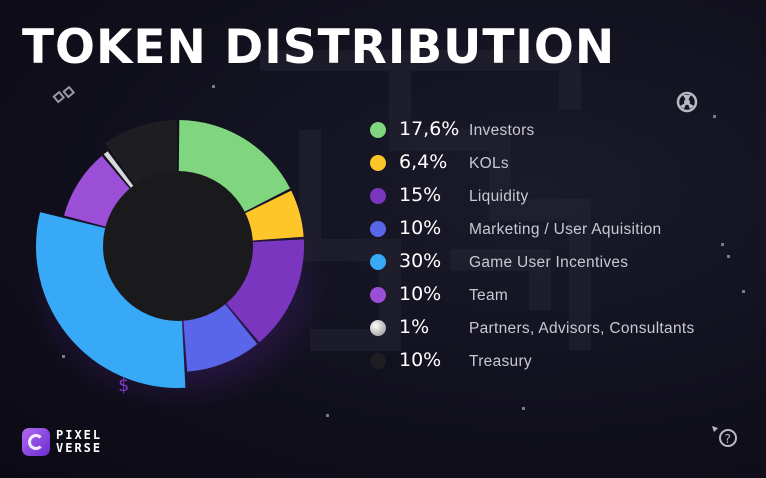 This screenshot has height=478, width=766. Describe the element at coordinates (414, 327) in the screenshot. I see `legend-percentage: 1%` at that location.